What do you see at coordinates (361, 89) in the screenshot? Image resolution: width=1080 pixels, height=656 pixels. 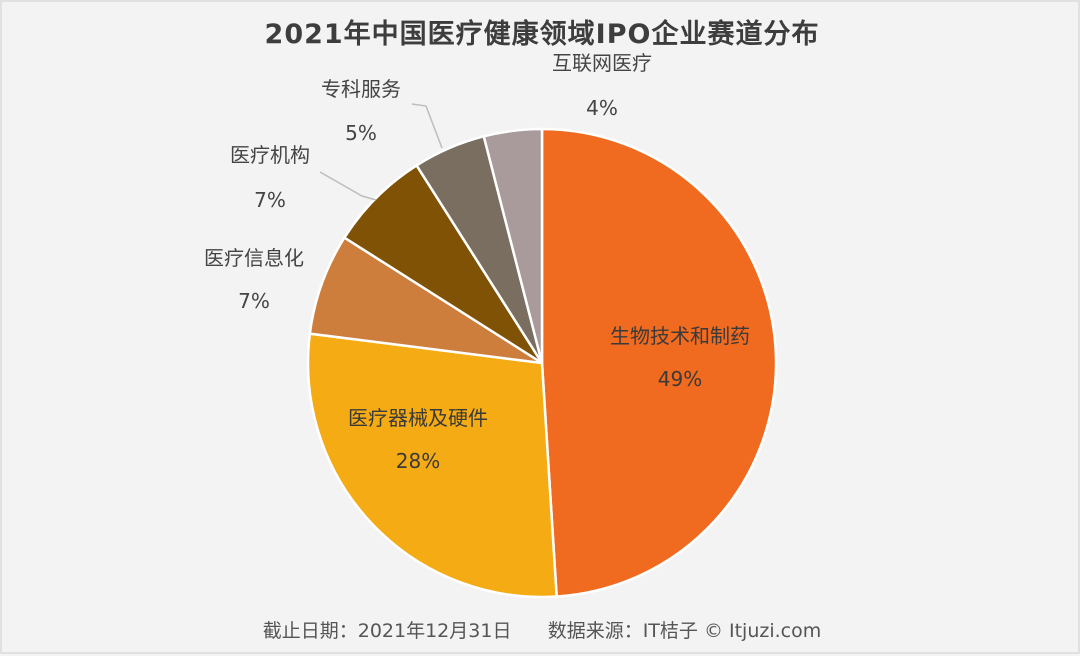 I see `slice-label: 专科服务` at bounding box center [361, 89].